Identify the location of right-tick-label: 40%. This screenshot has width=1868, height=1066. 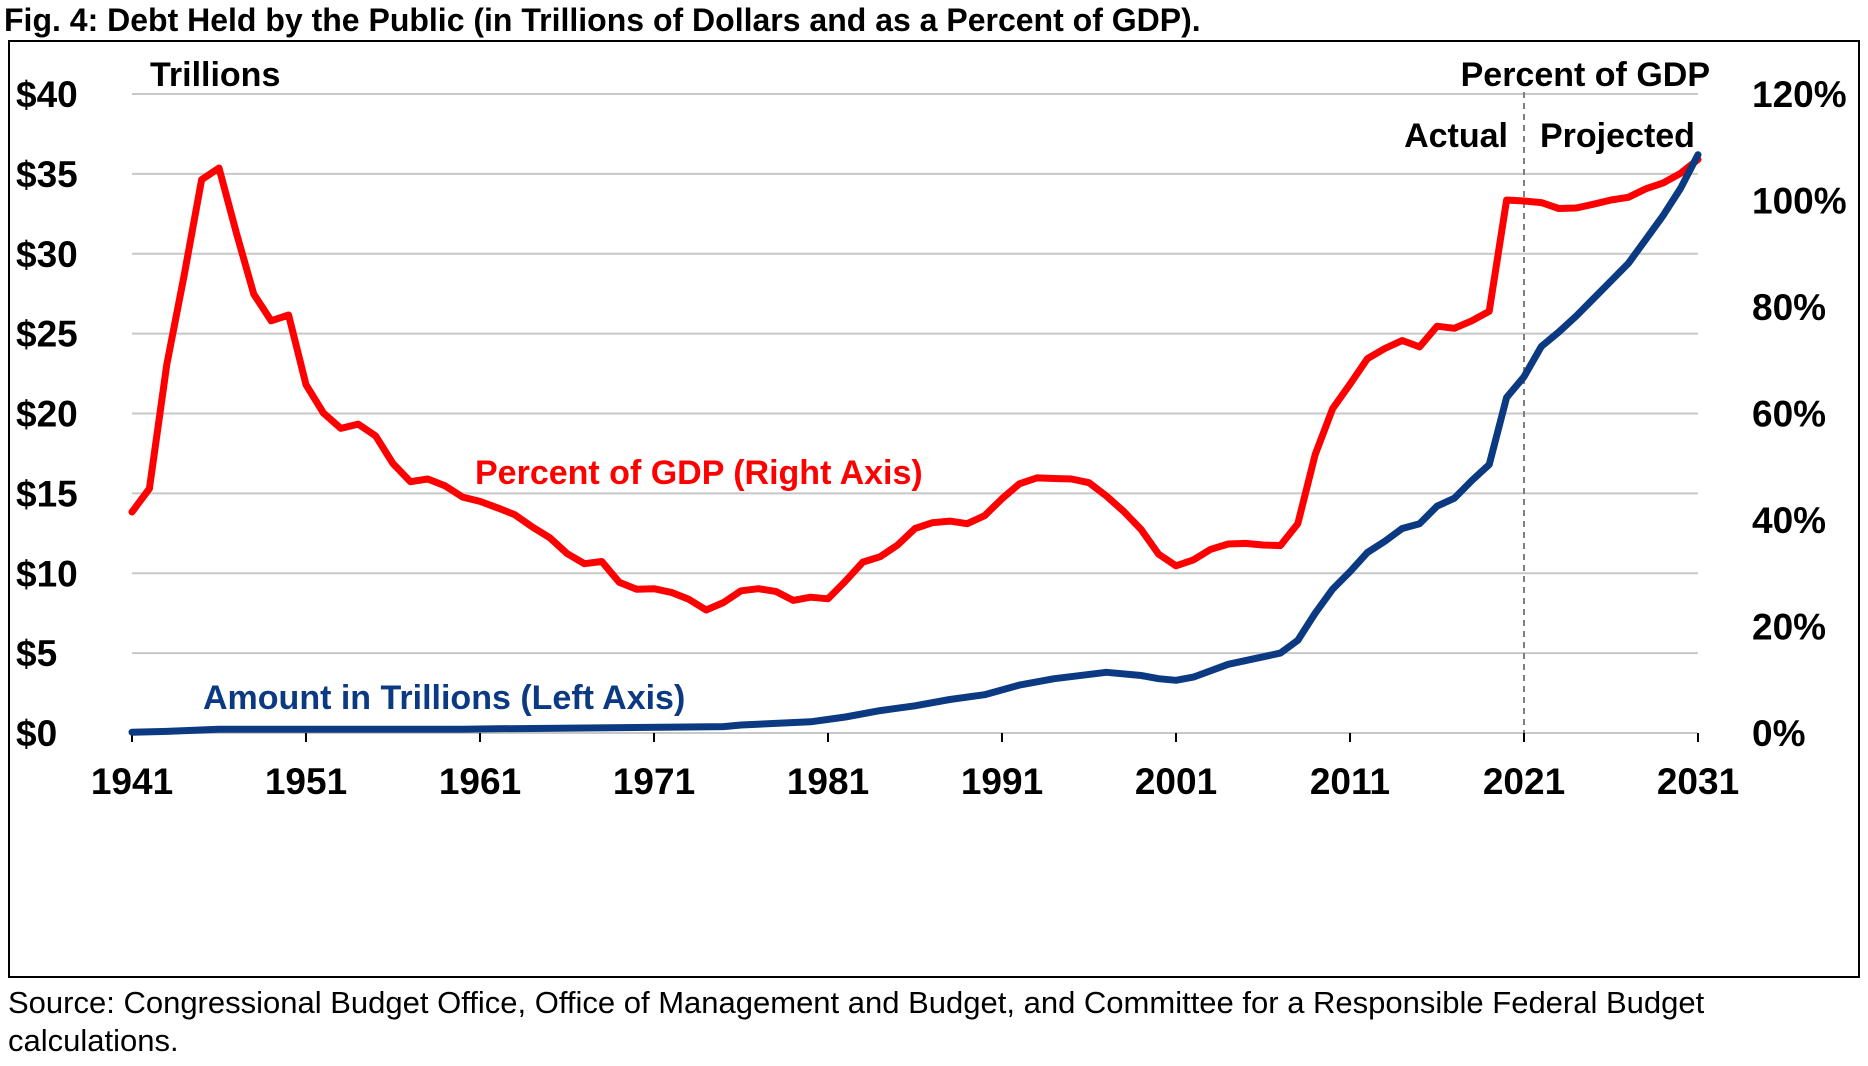
(1789, 520).